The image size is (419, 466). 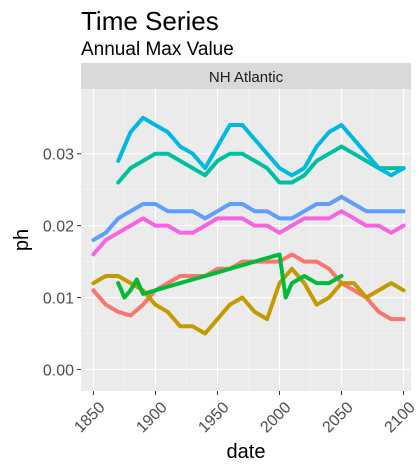 I want to click on x-tick-label: 1850, so click(x=89, y=417).